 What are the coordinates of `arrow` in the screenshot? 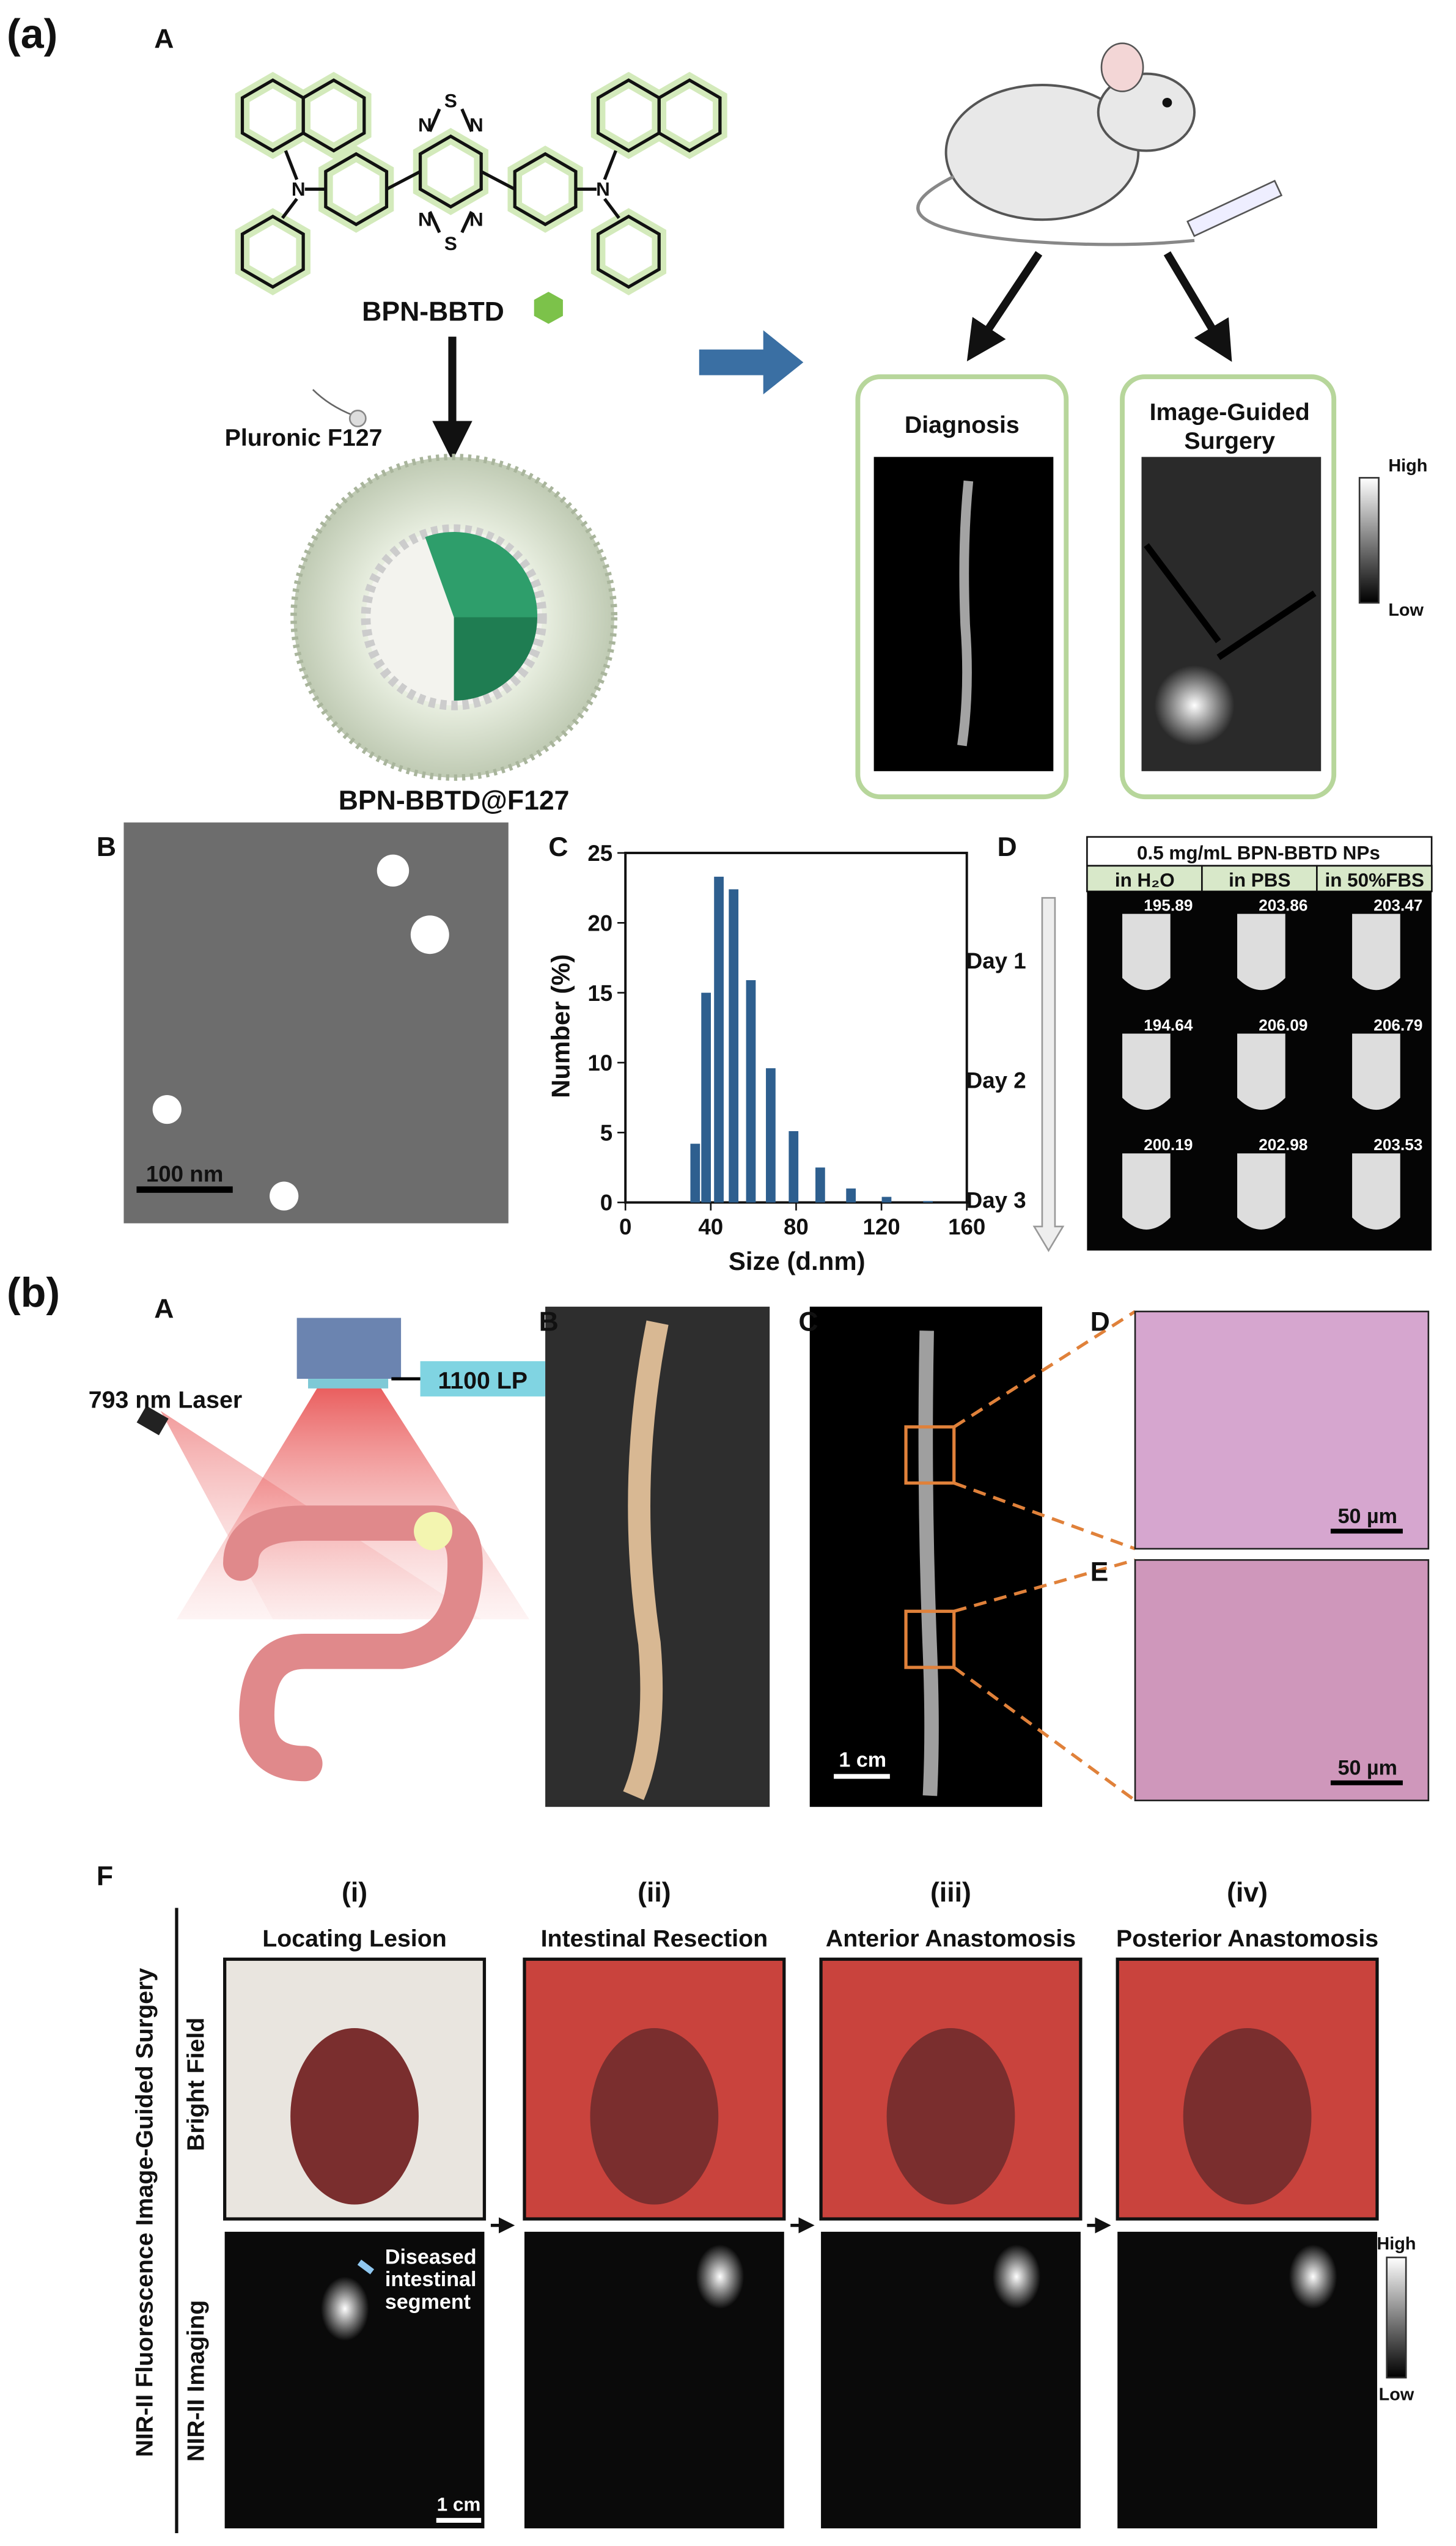 It's located at (751, 363).